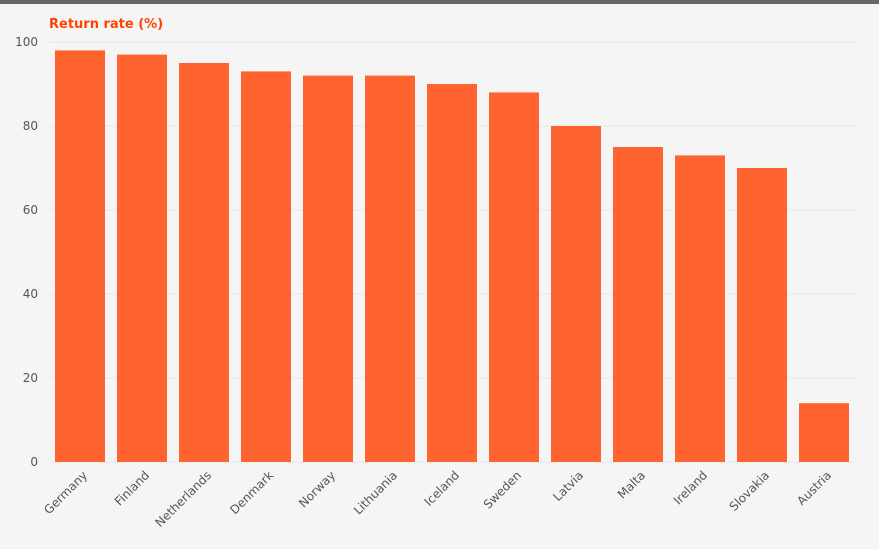 The height and width of the screenshot is (549, 879). Describe the element at coordinates (328, 268) in the screenshot. I see `bar-norway` at that location.